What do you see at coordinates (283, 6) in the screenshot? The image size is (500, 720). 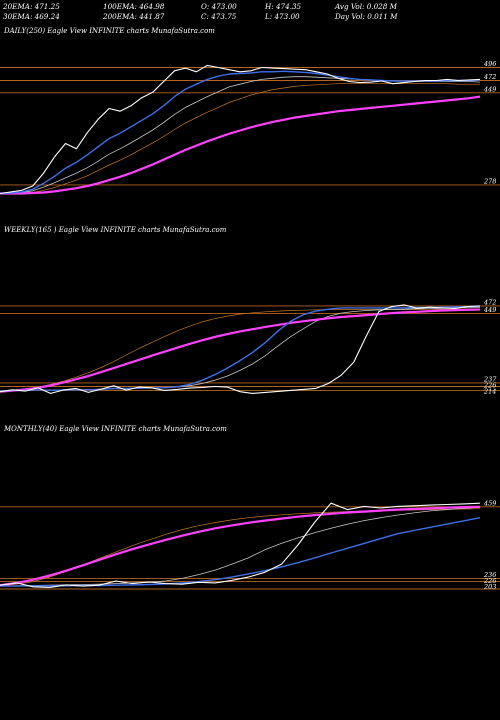 I see `high-stat: H: 474.35` at bounding box center [283, 6].